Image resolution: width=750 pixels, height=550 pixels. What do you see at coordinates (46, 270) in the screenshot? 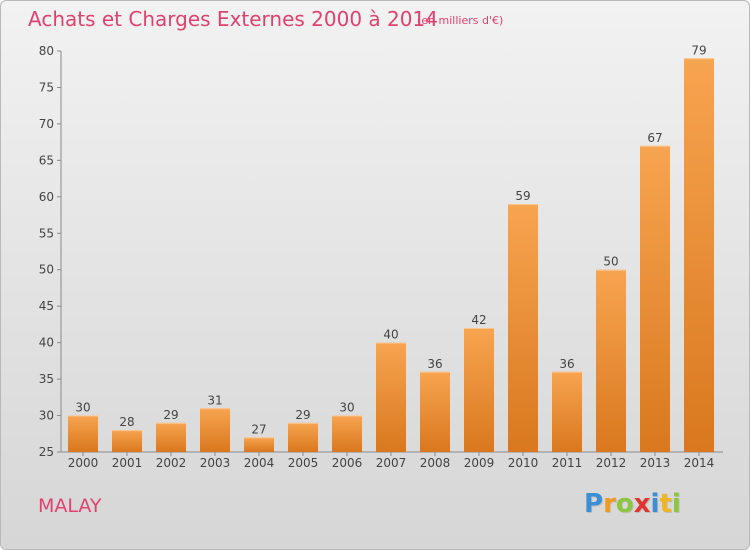
I see `y-tick-label: 50` at bounding box center [46, 270].